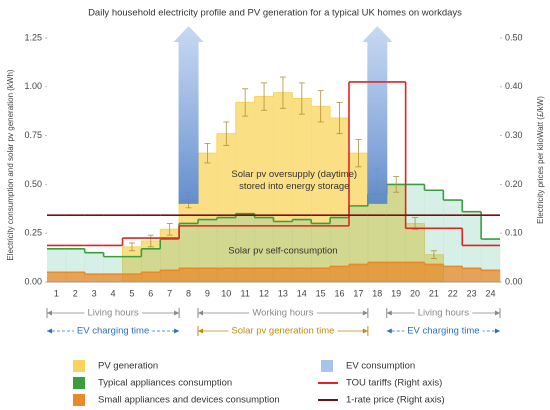 The width and height of the screenshot is (550, 410). What do you see at coordinates (33, 86) in the screenshot?
I see `y-tick-label: 1.00` at bounding box center [33, 86].